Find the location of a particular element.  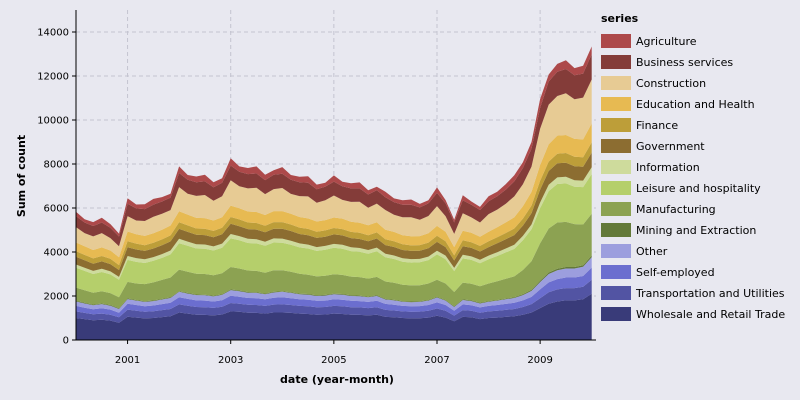

legend-swatch-agriculture is located at coordinates (616, 41).